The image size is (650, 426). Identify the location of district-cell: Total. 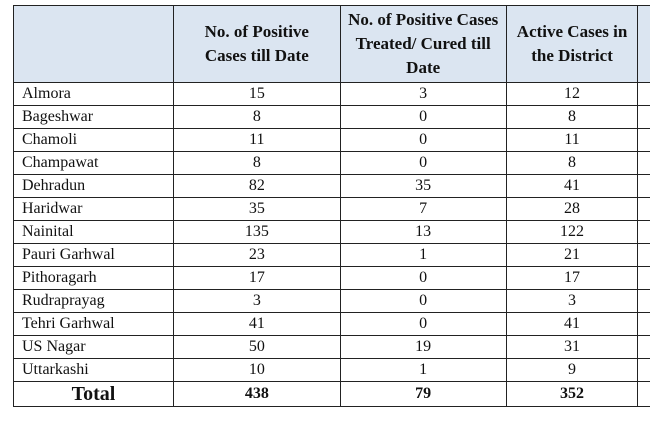
(93, 394).